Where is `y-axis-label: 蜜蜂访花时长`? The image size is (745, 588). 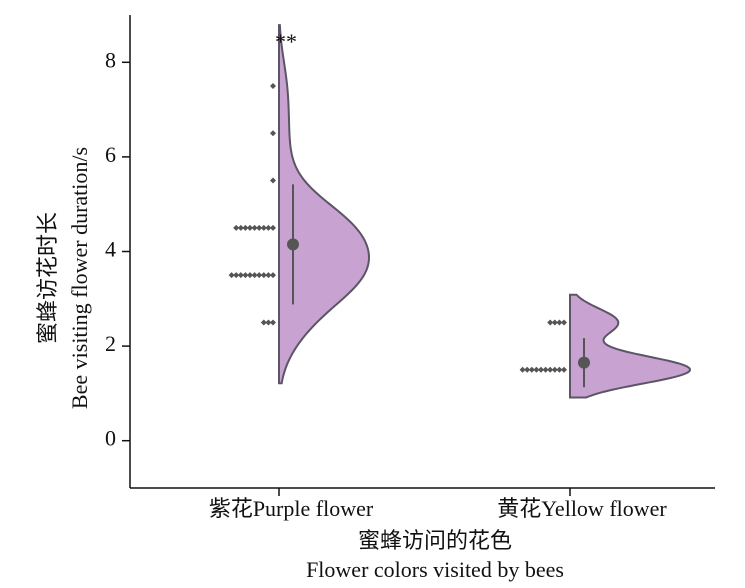
y-axis-label: 蜜蜂访花时长 is located at coordinates (47, 278).